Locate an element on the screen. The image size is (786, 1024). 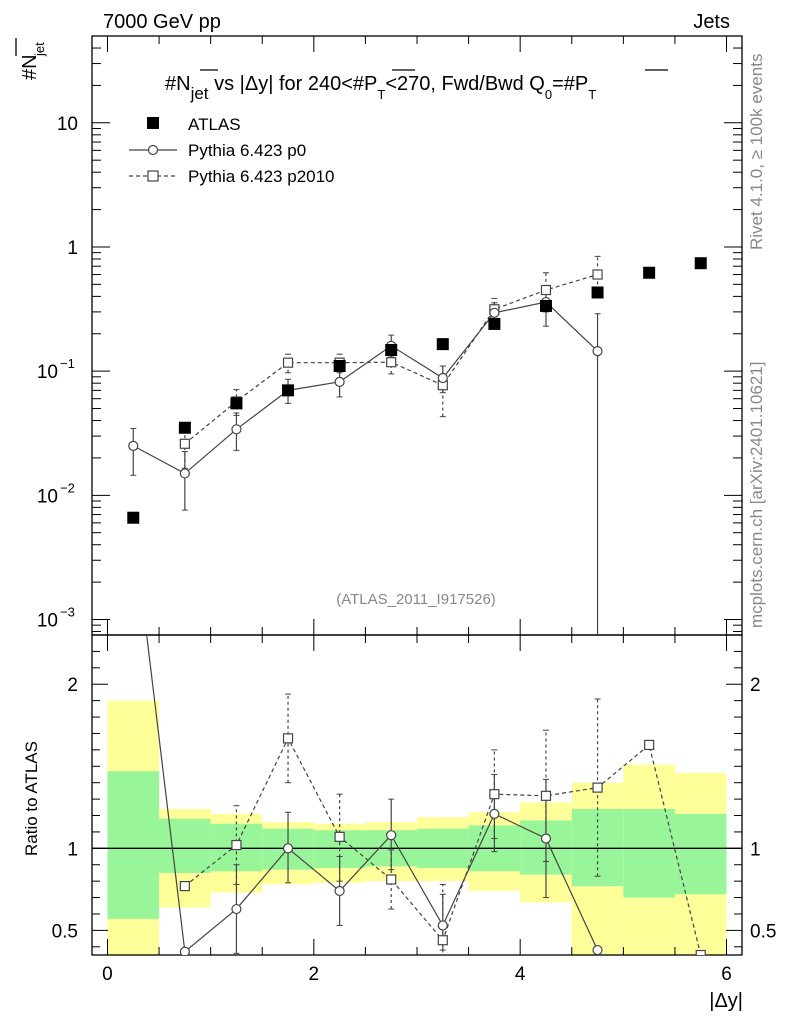
y-tick-label: 1 is located at coordinates (72, 248).